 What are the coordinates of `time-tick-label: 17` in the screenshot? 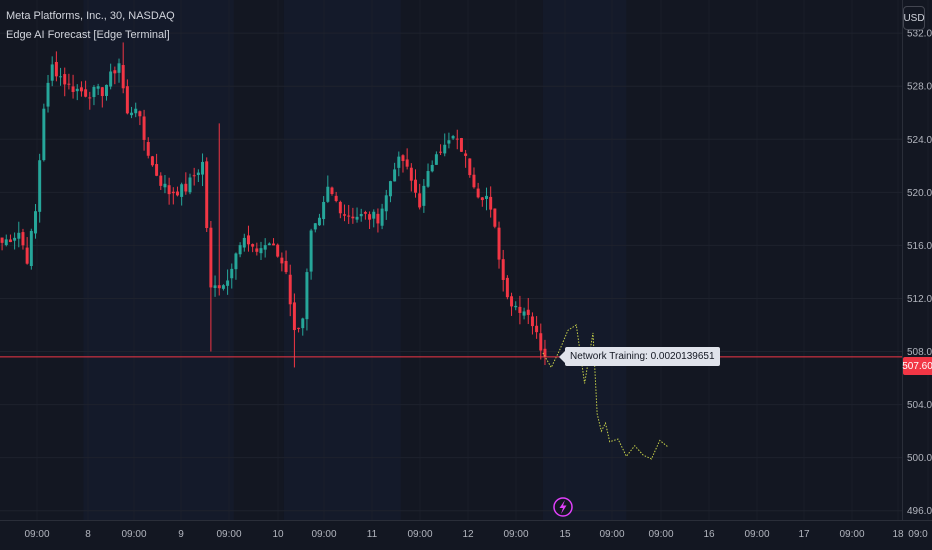 It's located at (804, 534).